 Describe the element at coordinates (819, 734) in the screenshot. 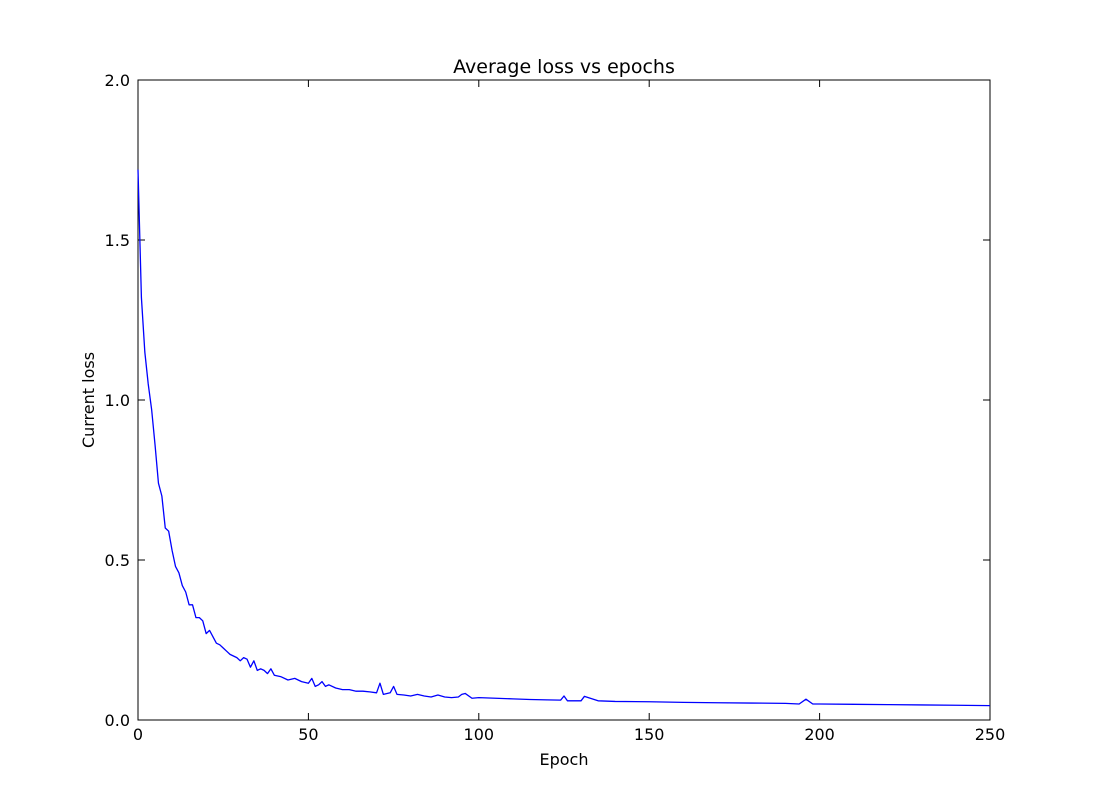

I see `x-tick-label: 200` at that location.